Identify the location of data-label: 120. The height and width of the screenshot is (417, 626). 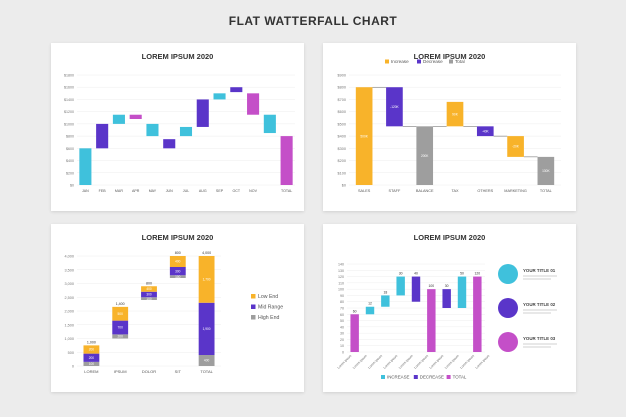
(477, 274).